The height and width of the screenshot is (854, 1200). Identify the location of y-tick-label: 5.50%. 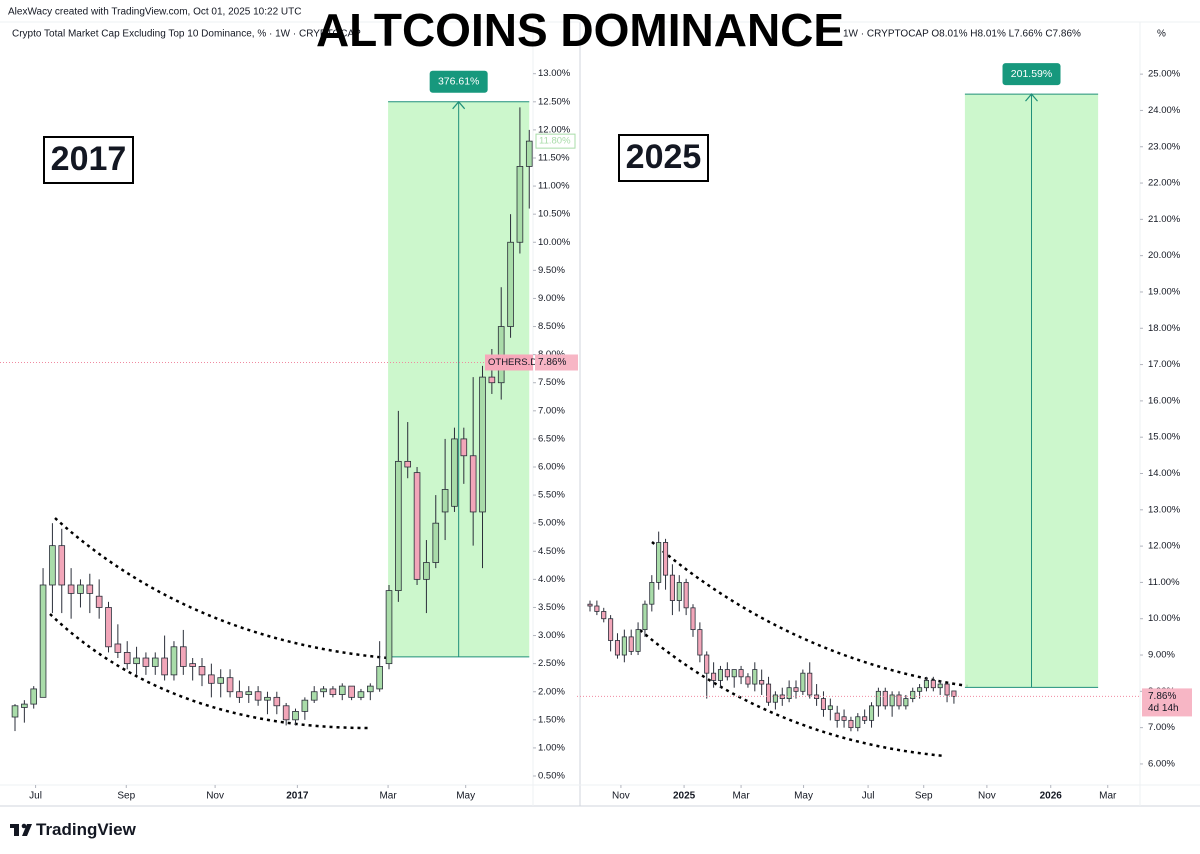
(551, 495).